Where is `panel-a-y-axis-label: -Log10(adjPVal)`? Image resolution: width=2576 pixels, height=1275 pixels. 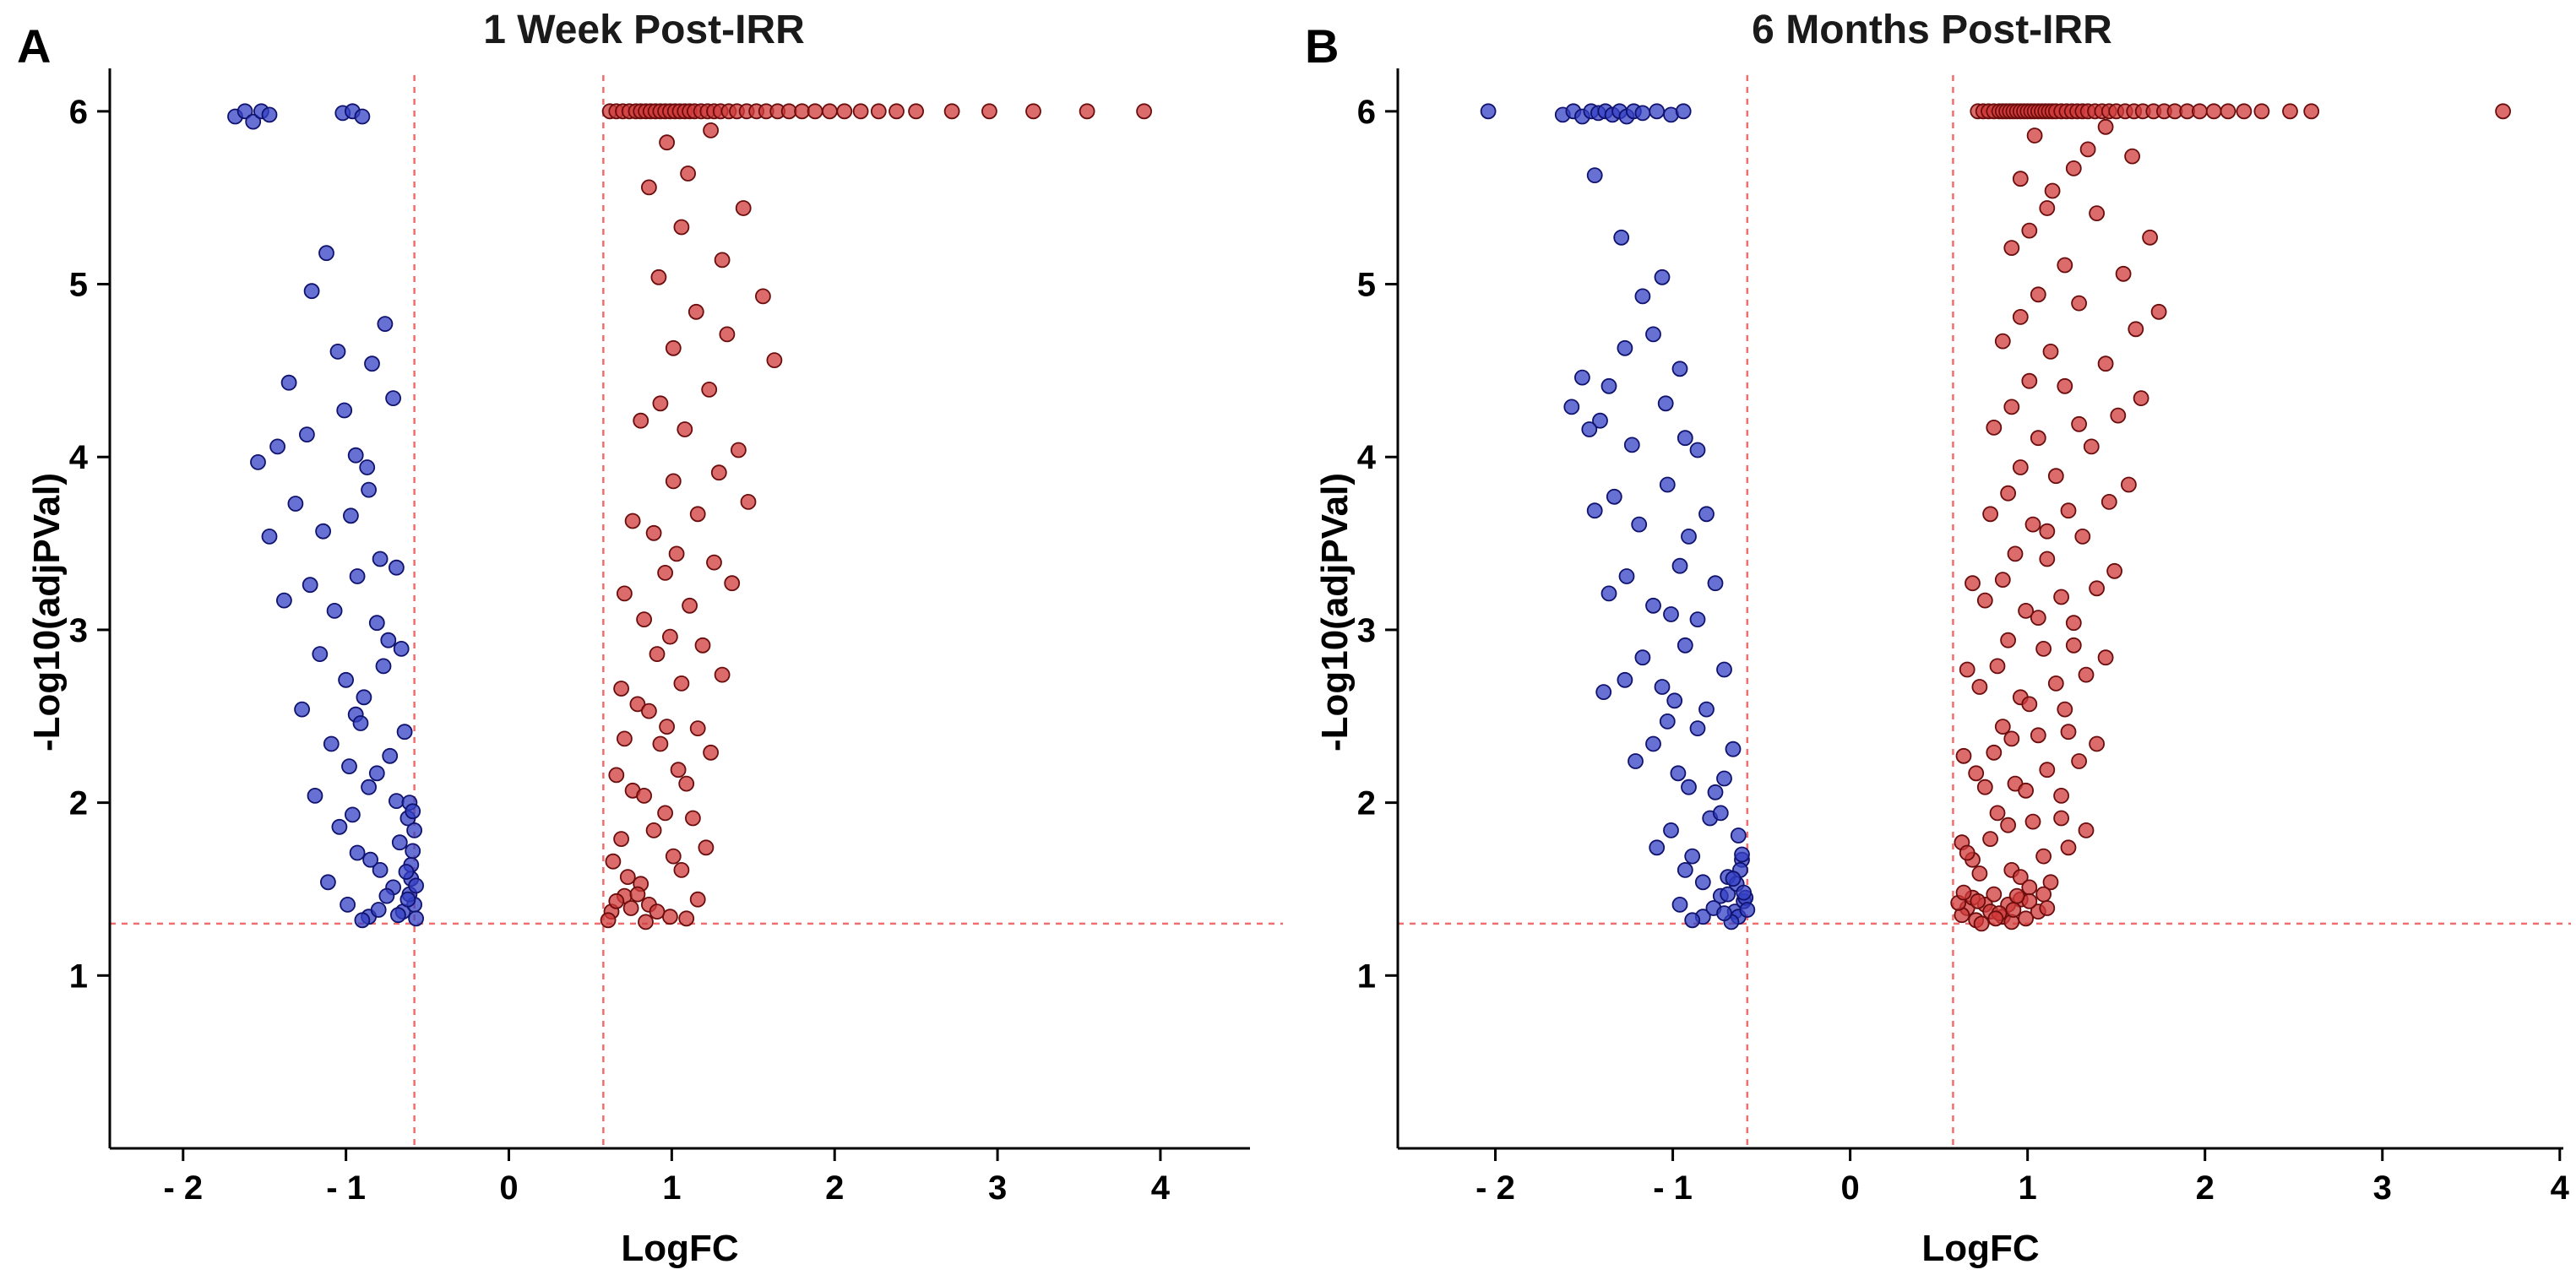 panel-a-y-axis-label: -Log10(adjPVal) is located at coordinates (47, 612).